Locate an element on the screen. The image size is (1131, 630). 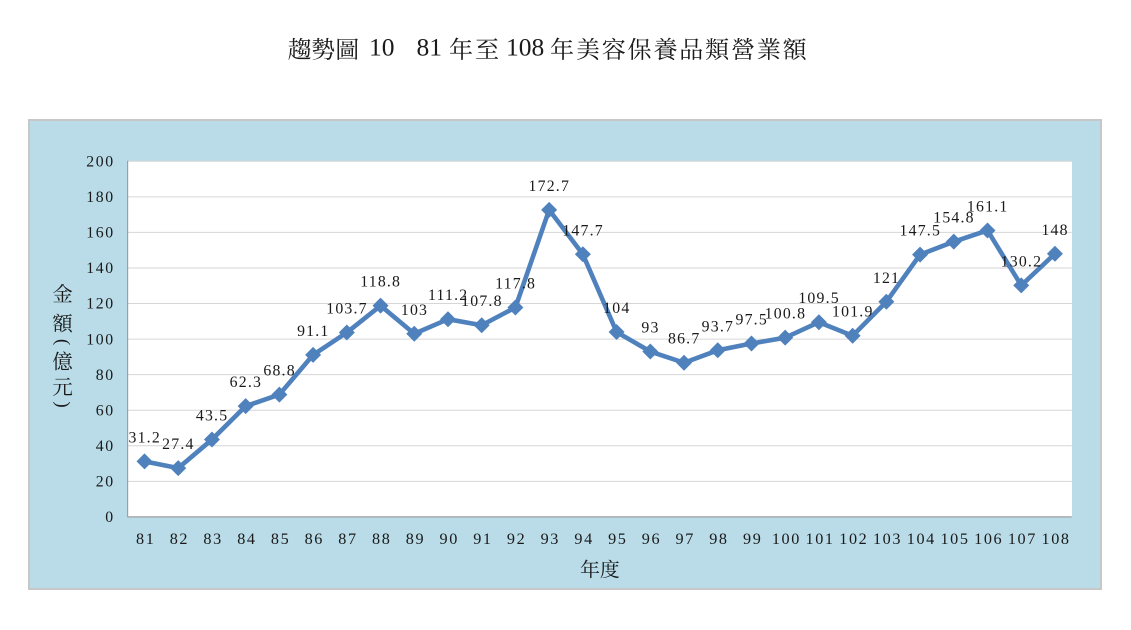
svg-text: 106 is located at coordinates (988, 539).